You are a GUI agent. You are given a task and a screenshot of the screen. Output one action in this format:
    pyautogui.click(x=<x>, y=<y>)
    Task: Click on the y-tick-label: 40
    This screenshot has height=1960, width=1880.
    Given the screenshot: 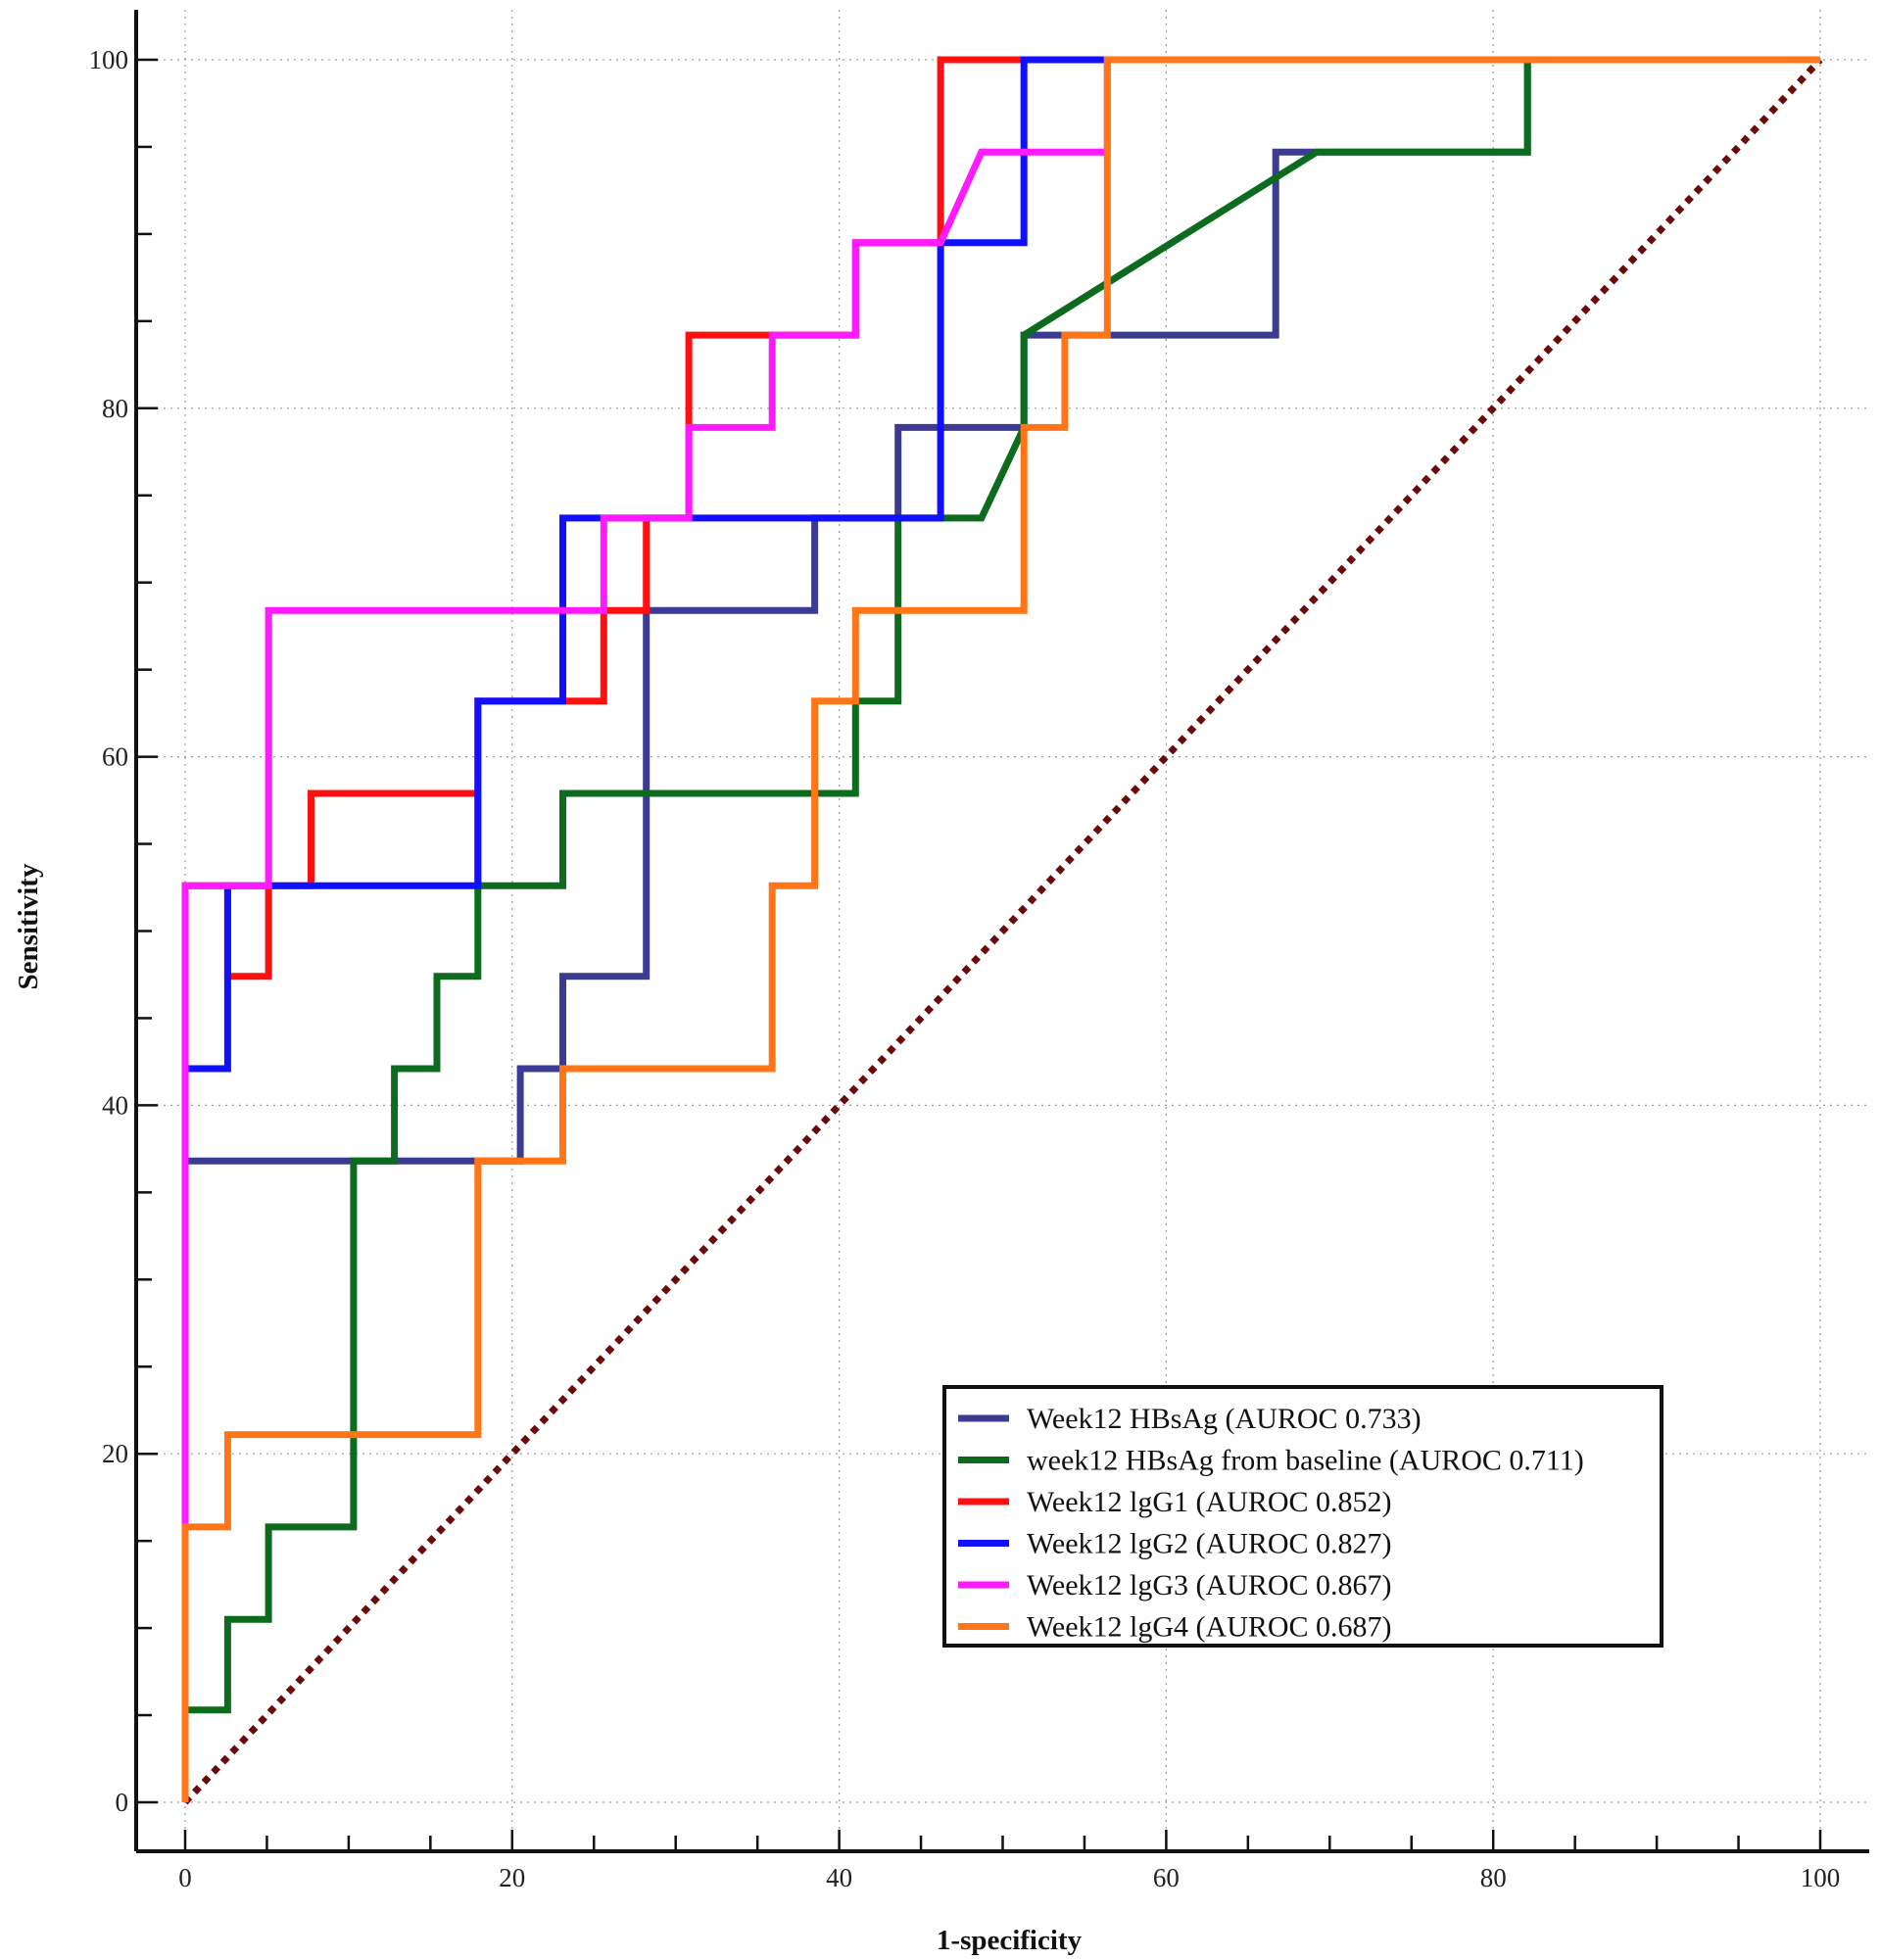 What is the action you would take?
    pyautogui.click(x=115, y=1105)
    